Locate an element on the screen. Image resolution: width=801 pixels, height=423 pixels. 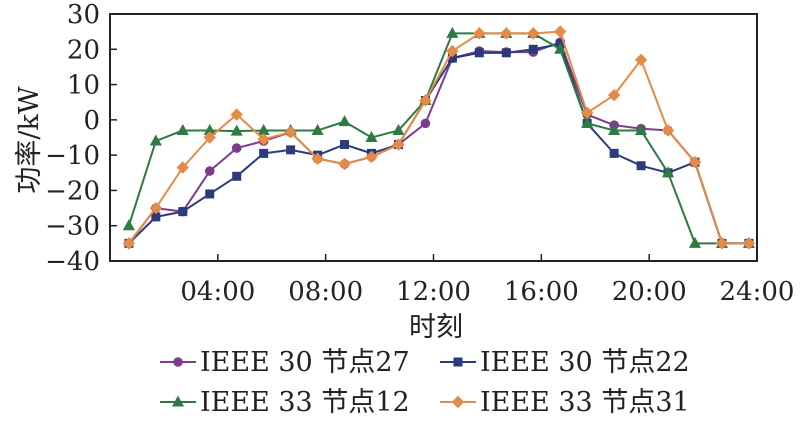
y-tick-label: −10 is located at coordinates (72, 156).